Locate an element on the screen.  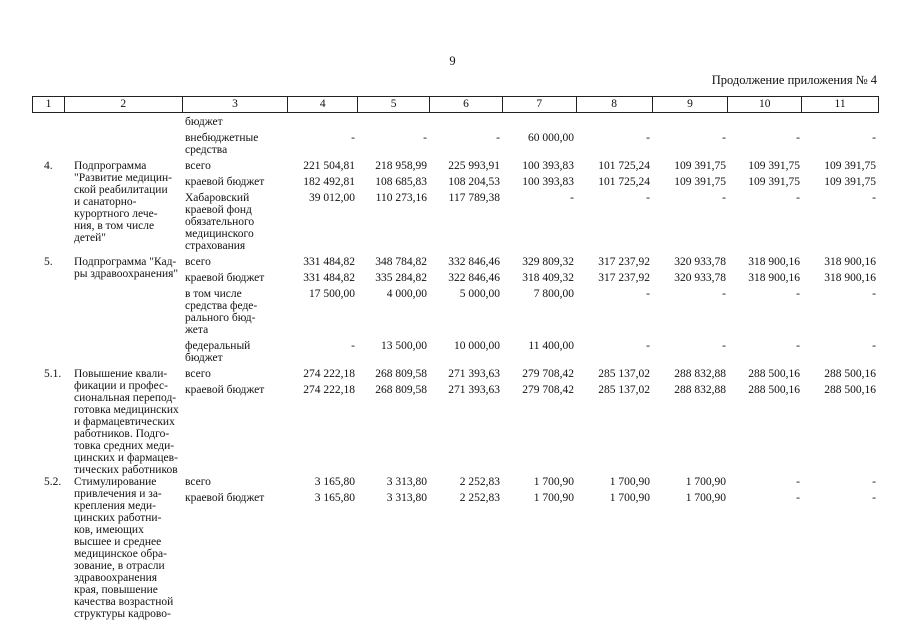
value-cell: 268 809,58 is located at coordinates (401, 390).